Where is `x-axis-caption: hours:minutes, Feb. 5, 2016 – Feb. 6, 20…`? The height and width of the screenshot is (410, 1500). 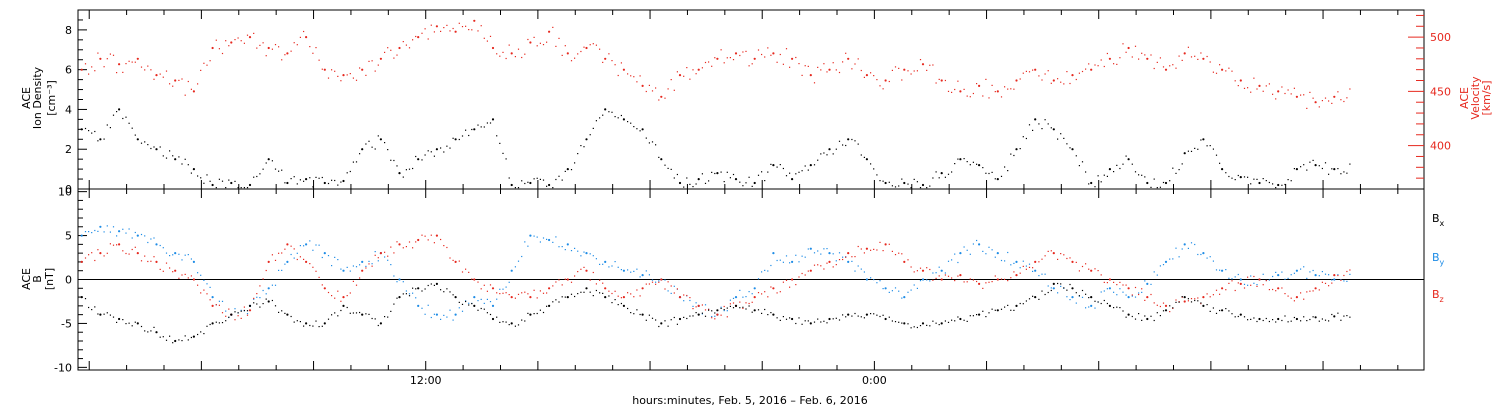
x-axis-caption: hours:minutes, Feb. 5, 2016 – Feb. 6, 20… is located at coordinates (750, 400).